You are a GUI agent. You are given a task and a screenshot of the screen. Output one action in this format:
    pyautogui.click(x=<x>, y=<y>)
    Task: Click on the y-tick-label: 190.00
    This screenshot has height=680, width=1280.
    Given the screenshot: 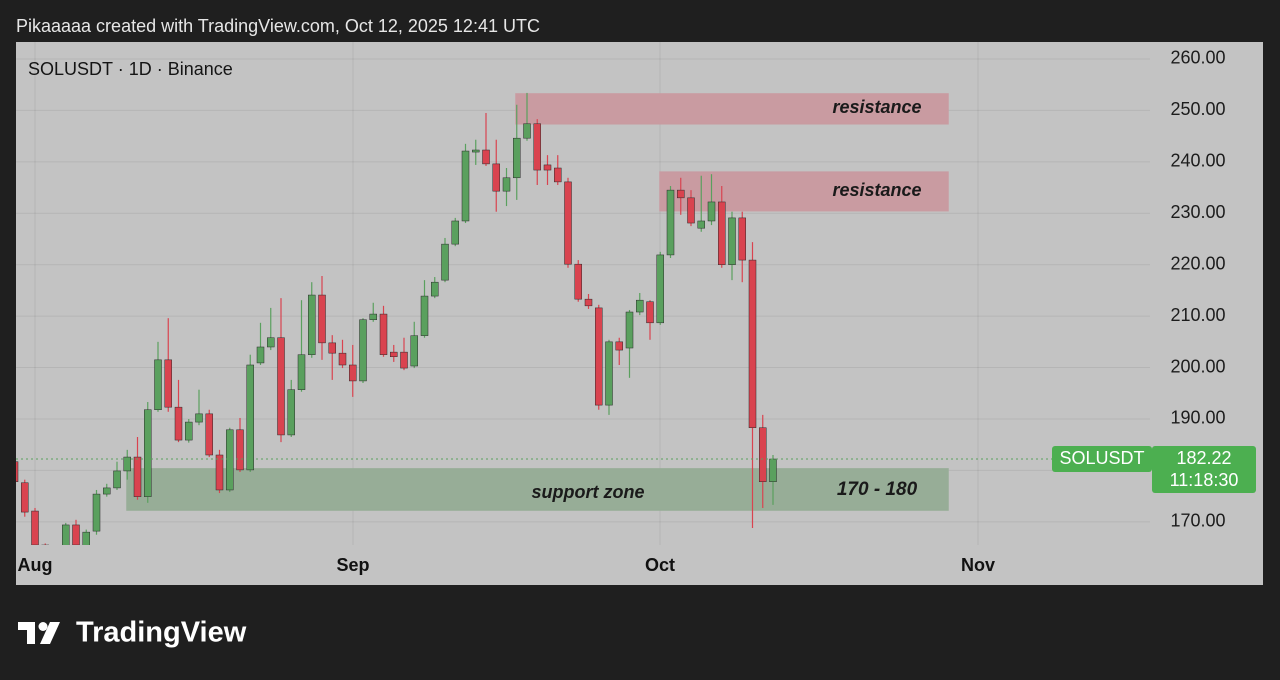 What is the action you would take?
    pyautogui.click(x=1197, y=418)
    